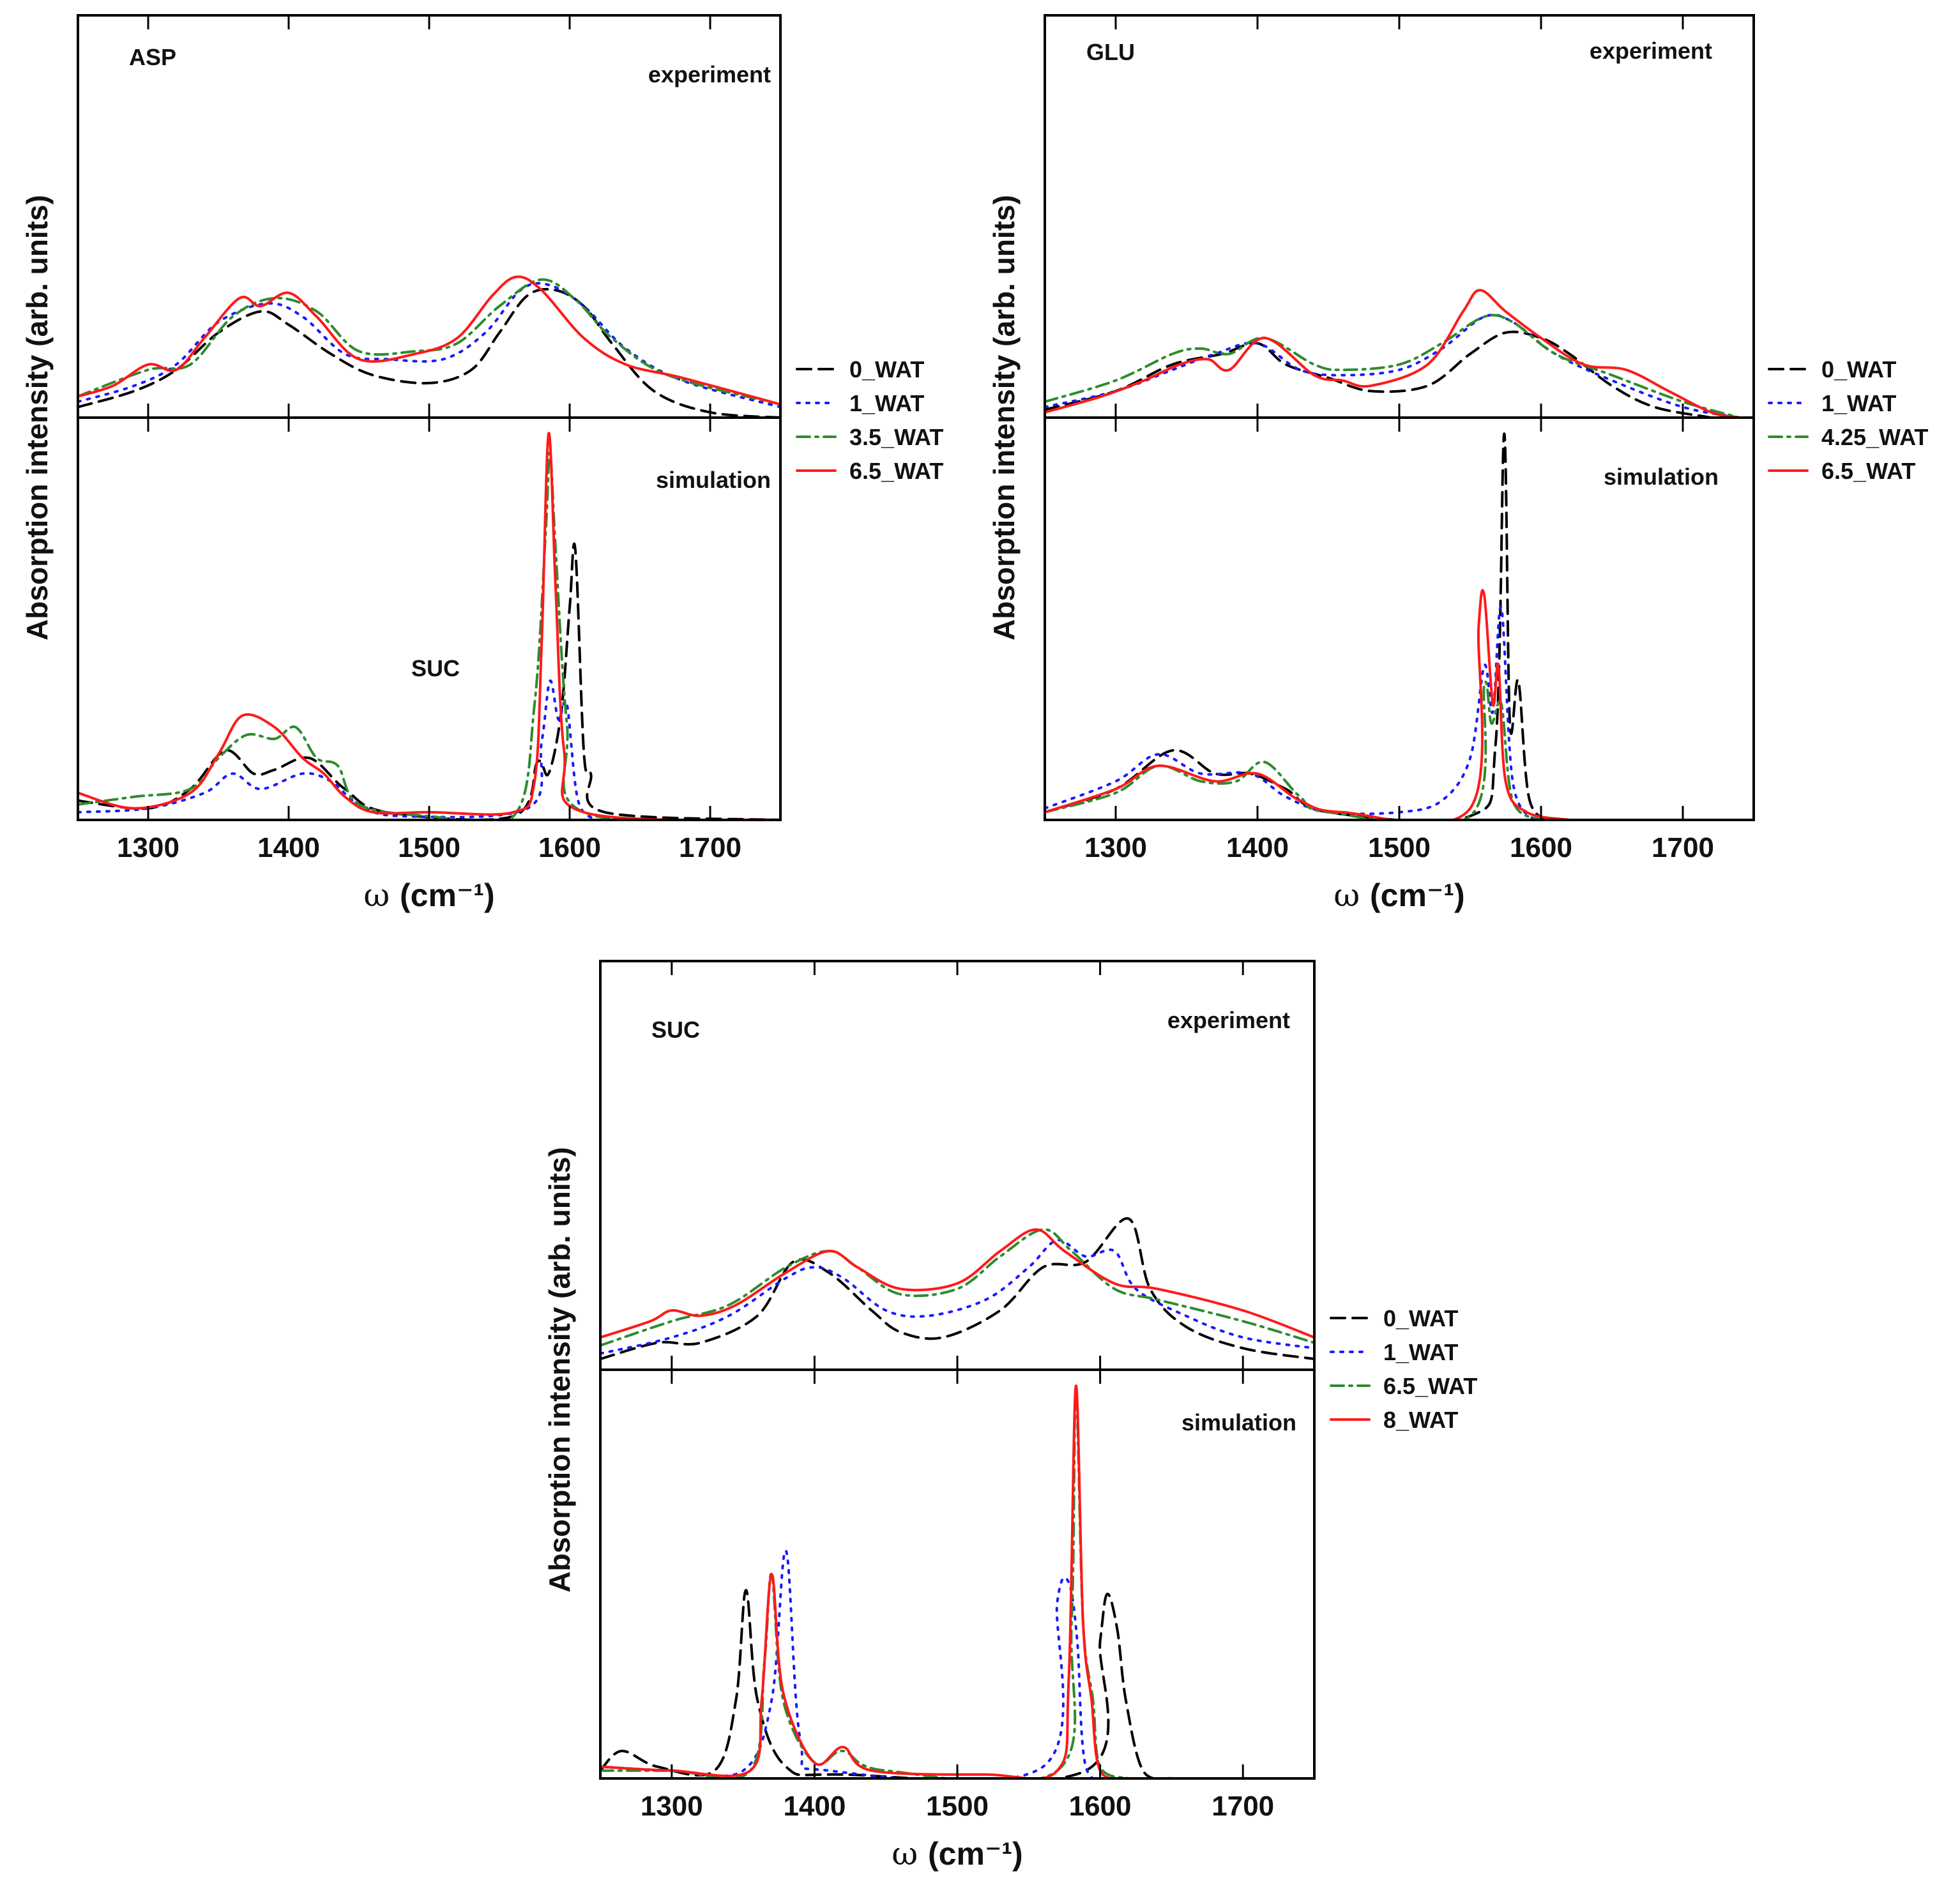 The image size is (1960, 1887). What do you see at coordinates (1290, 712) in the screenshot?
I see `glu-simulation-series-1_wat` at bounding box center [1290, 712].